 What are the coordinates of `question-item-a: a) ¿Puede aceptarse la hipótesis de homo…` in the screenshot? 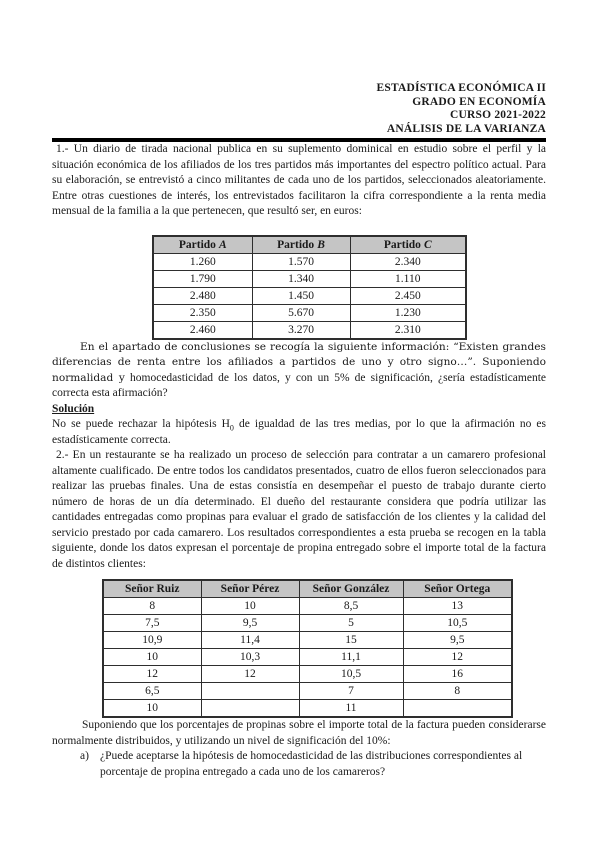 It's located at (305, 764).